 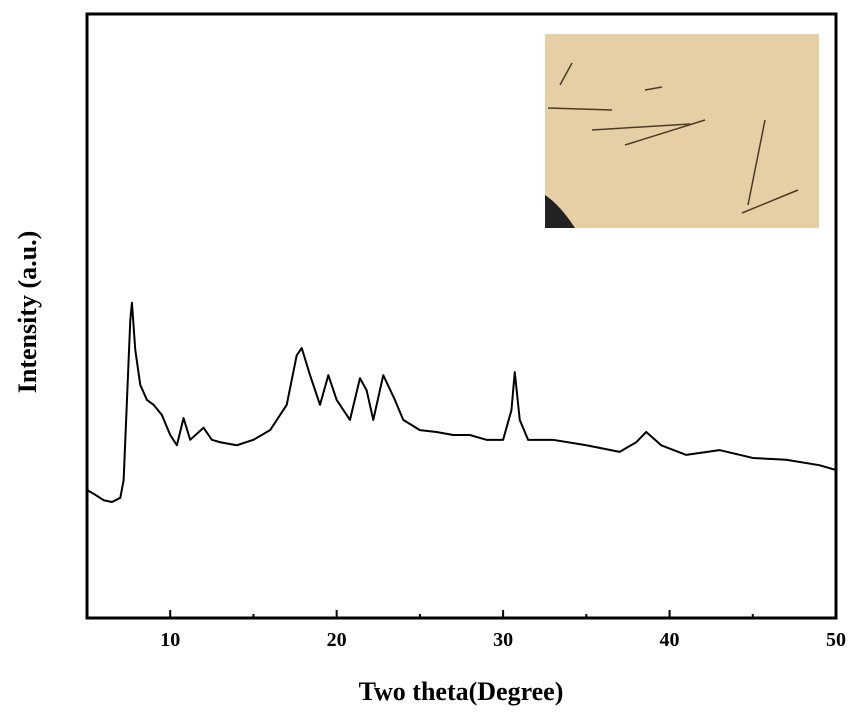 I want to click on x-tick-label: 20, so click(x=337, y=640).